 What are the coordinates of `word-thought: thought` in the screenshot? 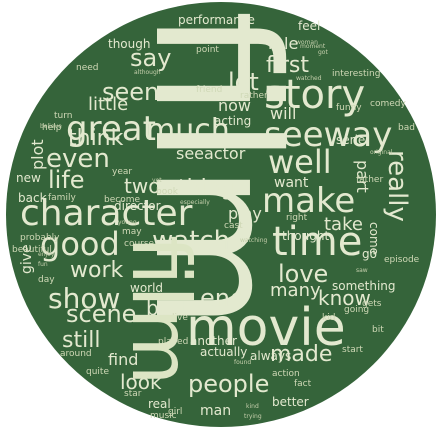 It's located at (306, 236).